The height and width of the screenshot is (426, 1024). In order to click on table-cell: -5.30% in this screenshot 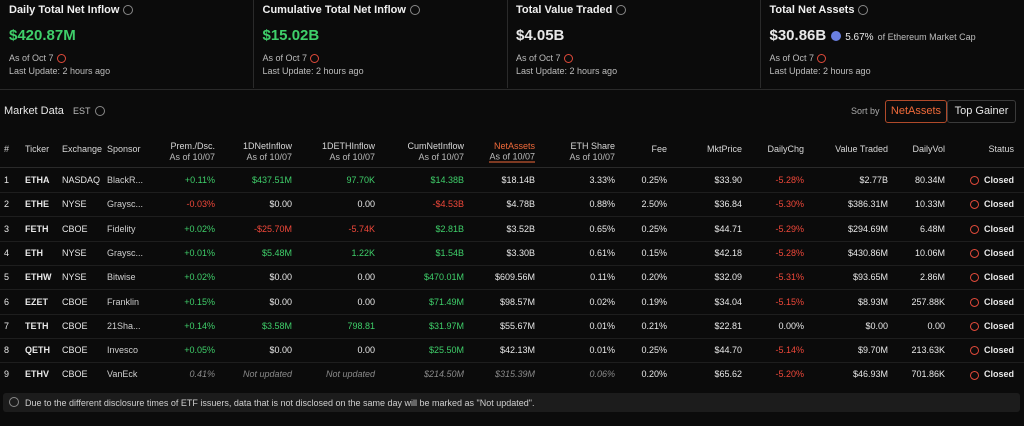, I will do `click(789, 204)`.